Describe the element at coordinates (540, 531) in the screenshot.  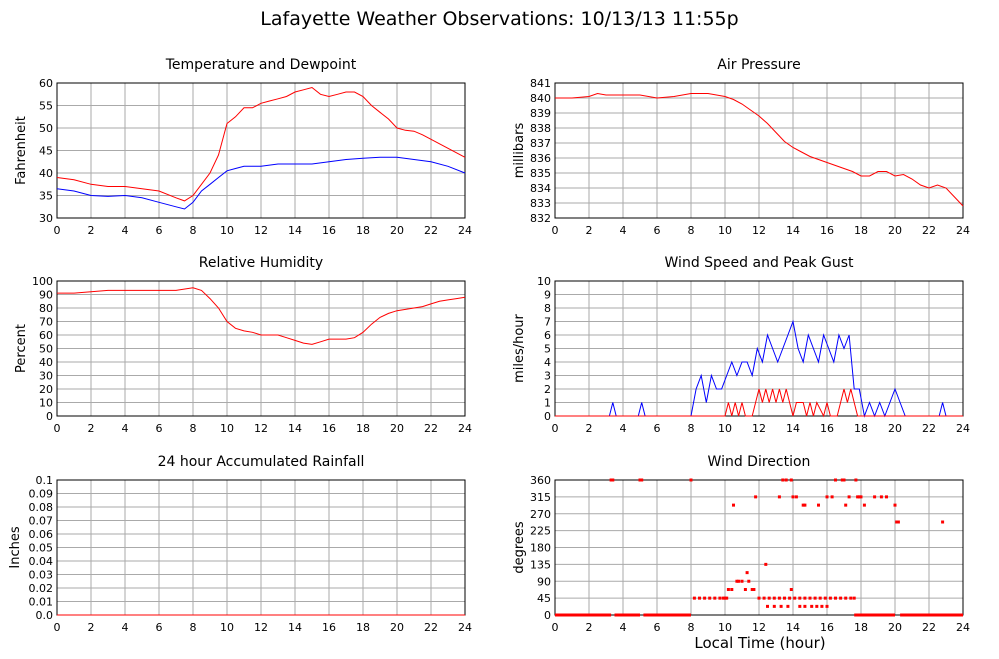
I see `y-tick-label: 225` at that location.